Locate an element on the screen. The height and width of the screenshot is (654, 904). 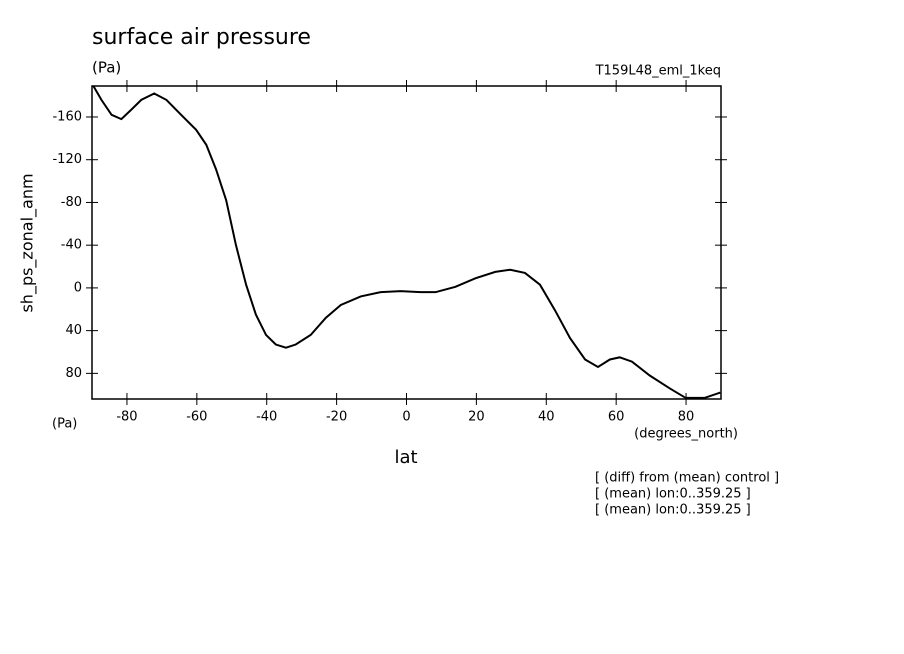
note: [ (diff) from (mean) control ] is located at coordinates (687, 478).